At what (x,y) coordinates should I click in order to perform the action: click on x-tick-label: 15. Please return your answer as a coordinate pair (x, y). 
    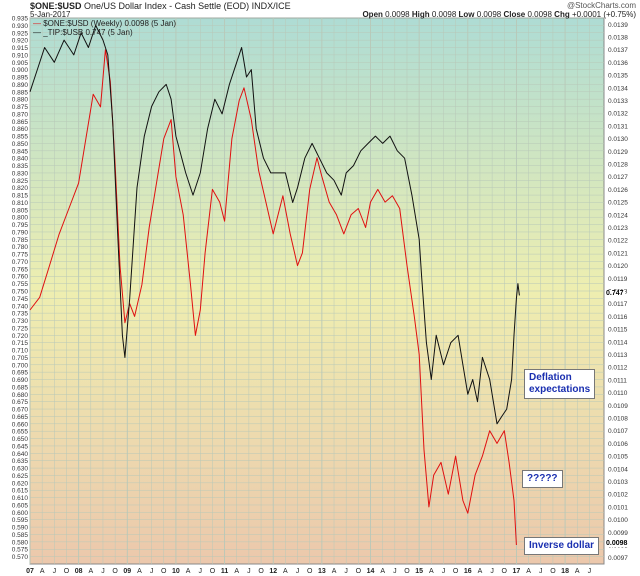
    Looking at the image, I should click on (419, 571).